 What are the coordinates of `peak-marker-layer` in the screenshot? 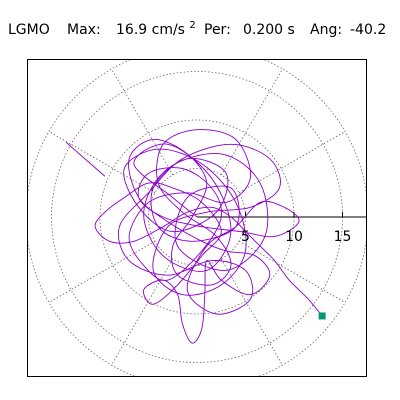 It's located at (322, 316).